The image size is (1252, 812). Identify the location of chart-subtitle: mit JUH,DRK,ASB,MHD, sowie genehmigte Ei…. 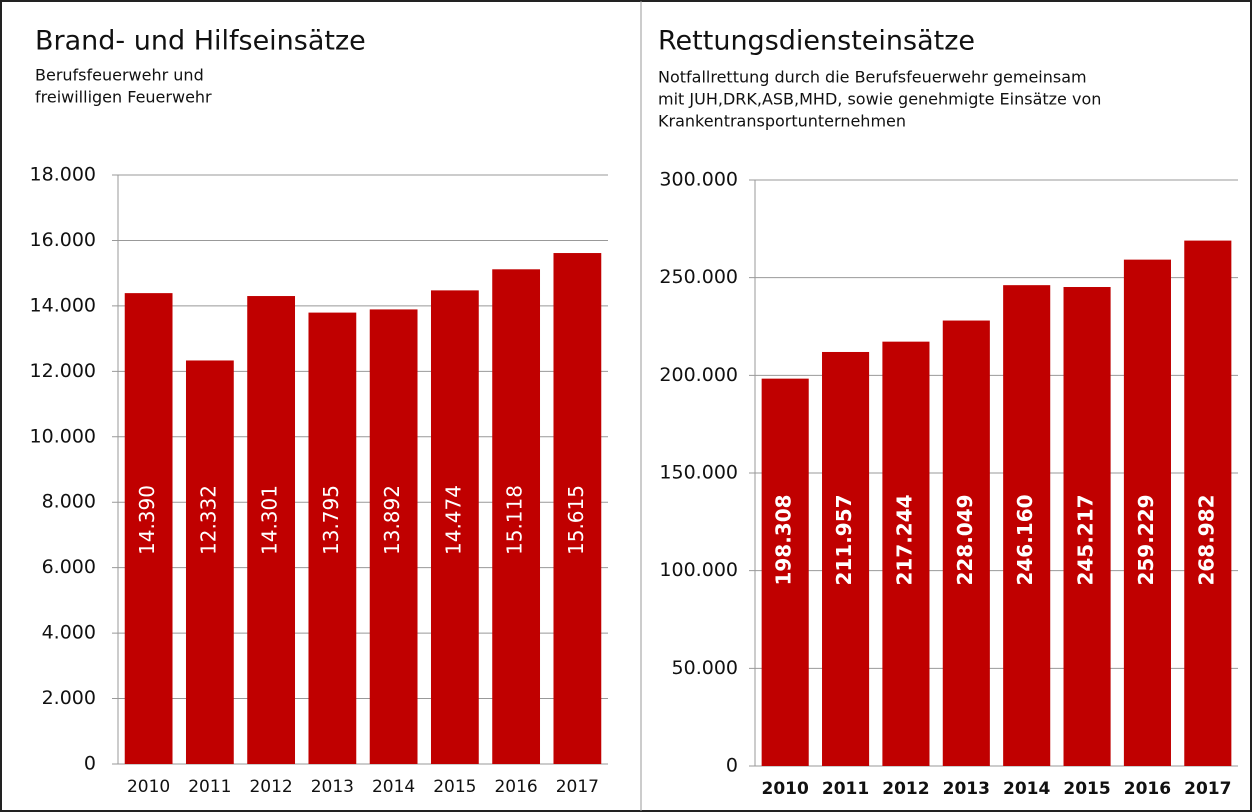
(879, 99).